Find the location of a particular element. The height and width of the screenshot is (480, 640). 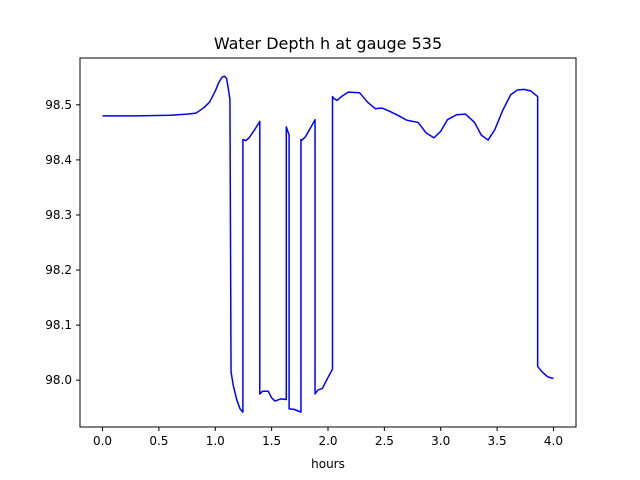

x-tick-label: 2.5 is located at coordinates (384, 441).